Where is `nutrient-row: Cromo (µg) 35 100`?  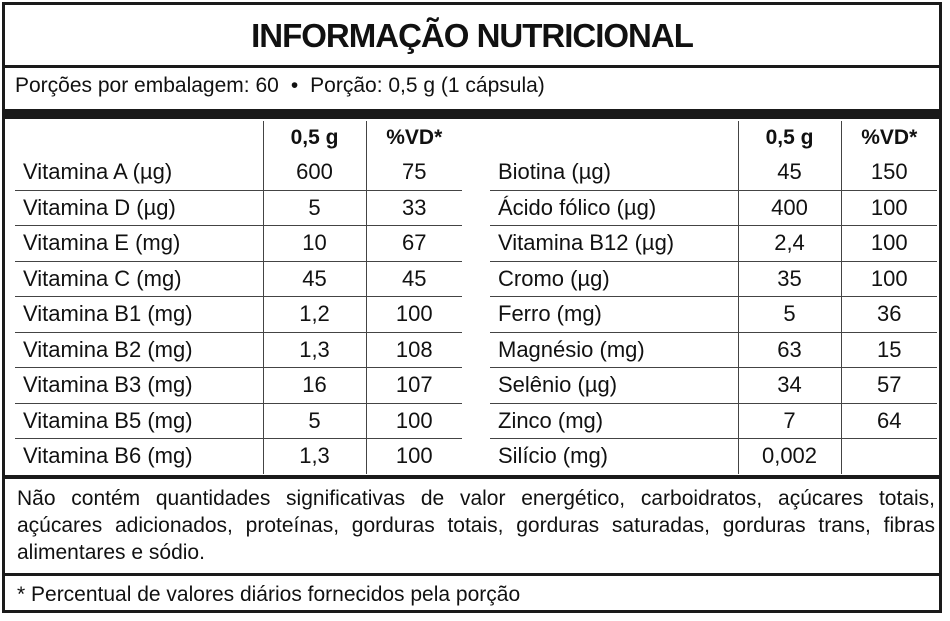
nutrient-row: Cromo (µg) 35 100 is located at coordinates (713, 278).